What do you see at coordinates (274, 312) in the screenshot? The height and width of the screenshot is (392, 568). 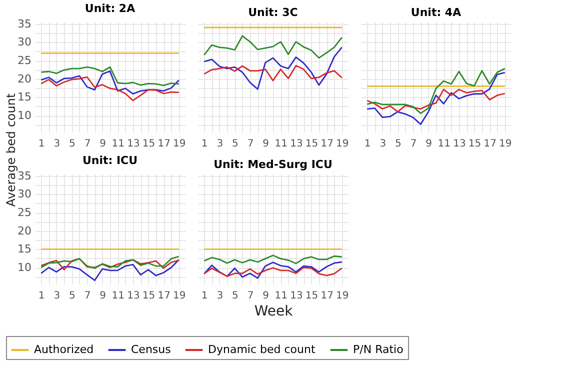 I see `x-axis-title: Week` at bounding box center [274, 312].